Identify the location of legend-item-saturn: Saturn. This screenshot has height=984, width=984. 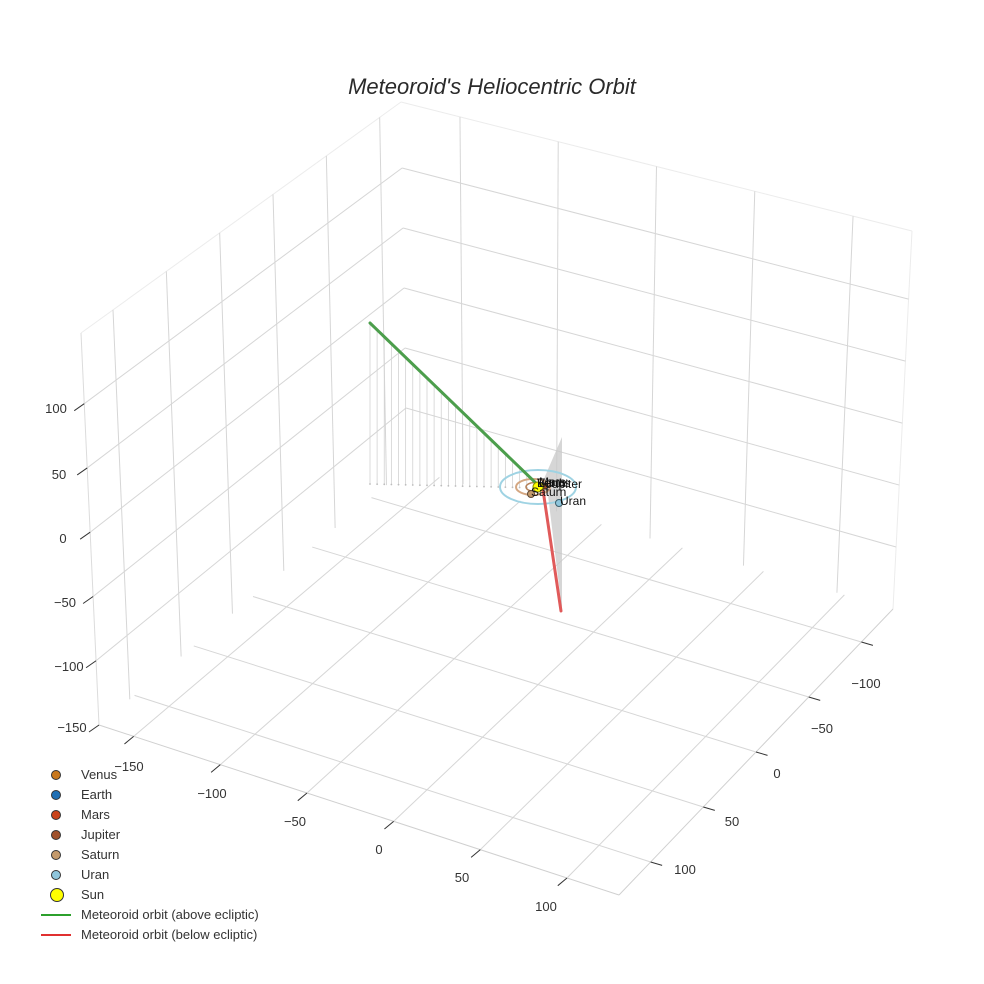
(148, 855).